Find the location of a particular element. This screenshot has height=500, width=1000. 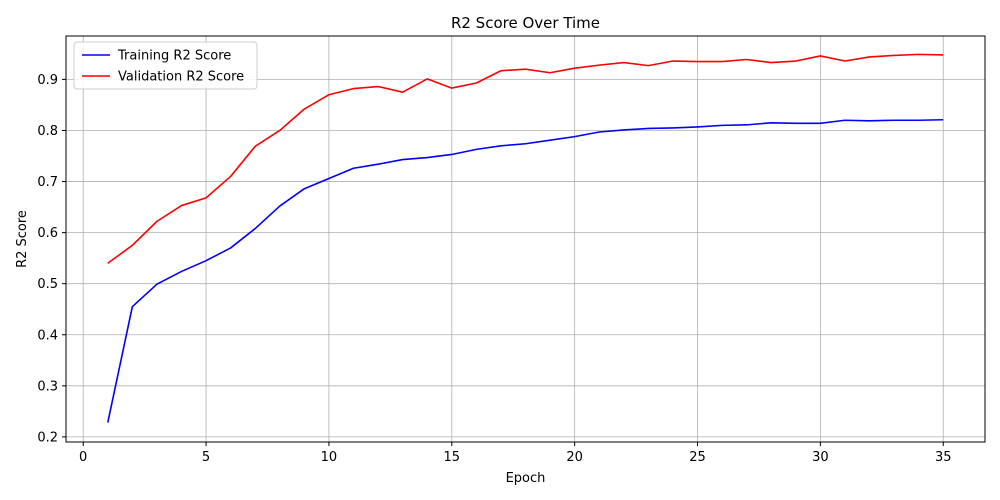

chart-title: R2 Score Over Time is located at coordinates (525, 23).